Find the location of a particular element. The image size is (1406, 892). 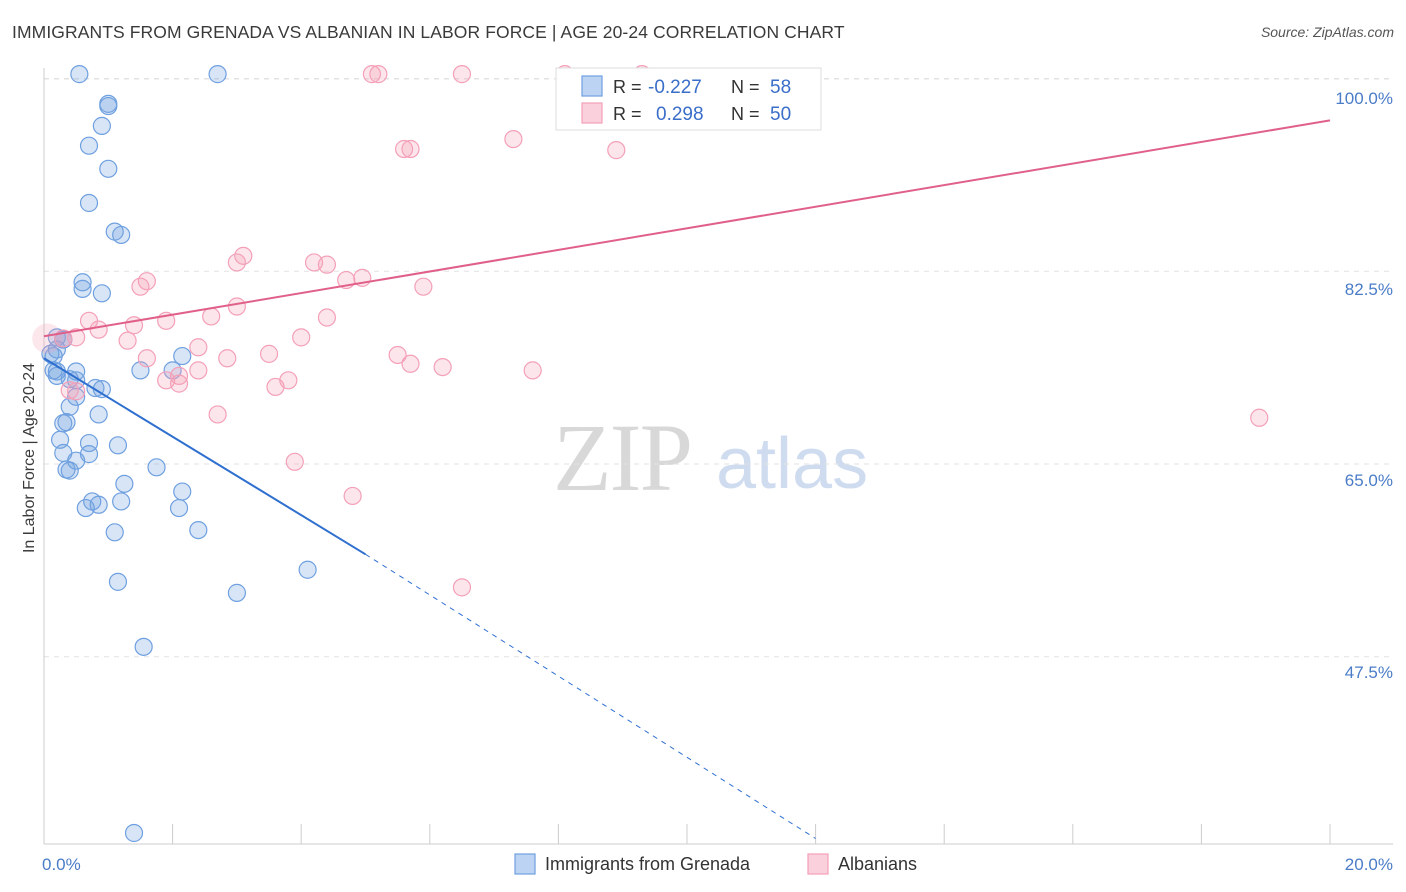

bottom-legend-label-pink: Albanians is located at coordinates (877, 864).